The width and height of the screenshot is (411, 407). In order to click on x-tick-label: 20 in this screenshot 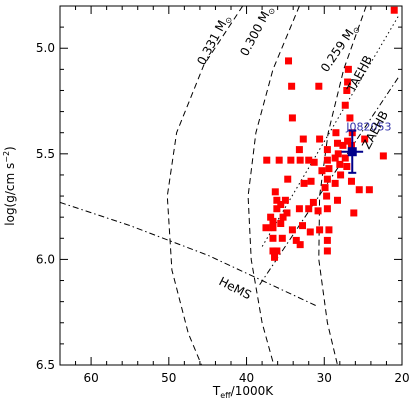, I will do `click(401, 378)`.